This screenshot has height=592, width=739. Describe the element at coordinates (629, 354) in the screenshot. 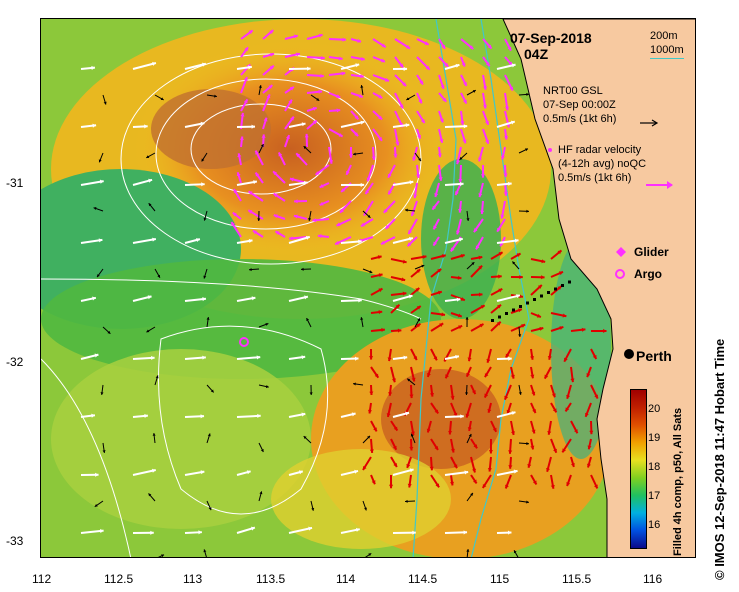

I see `perth-marker` at that location.